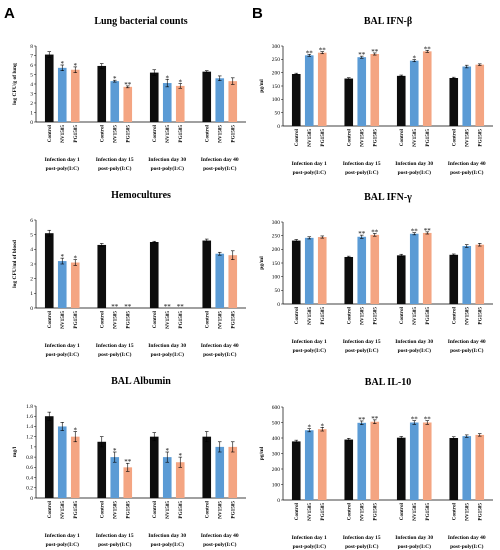  Describe the element at coordinates (276, 454) in the screenshot. I see `y-tick-label: 300` at that location.